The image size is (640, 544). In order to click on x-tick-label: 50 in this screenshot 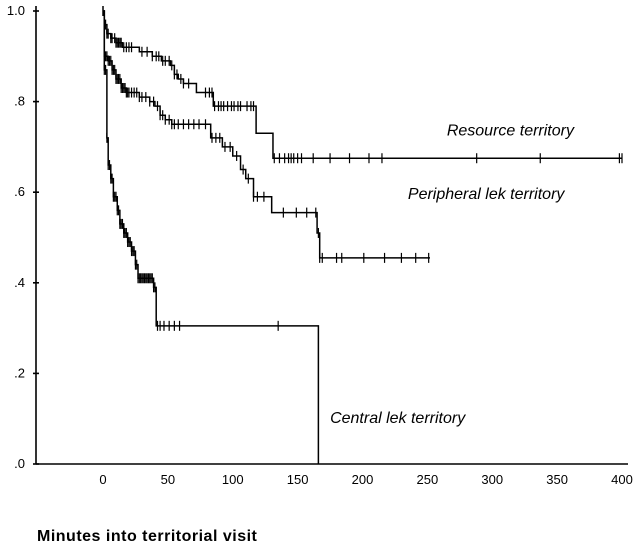, I will do `click(168, 479)`.